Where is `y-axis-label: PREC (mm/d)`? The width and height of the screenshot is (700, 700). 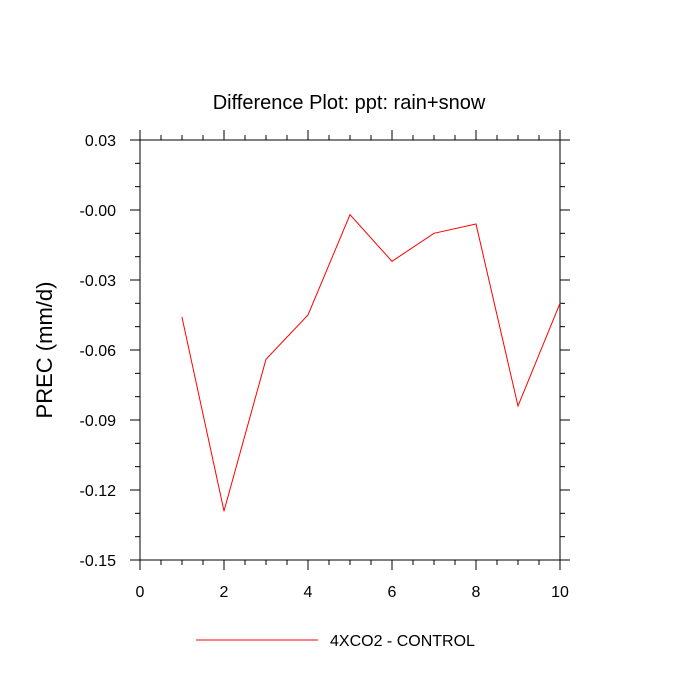 y-axis-label: PREC (mm/d) is located at coordinates (44, 350).